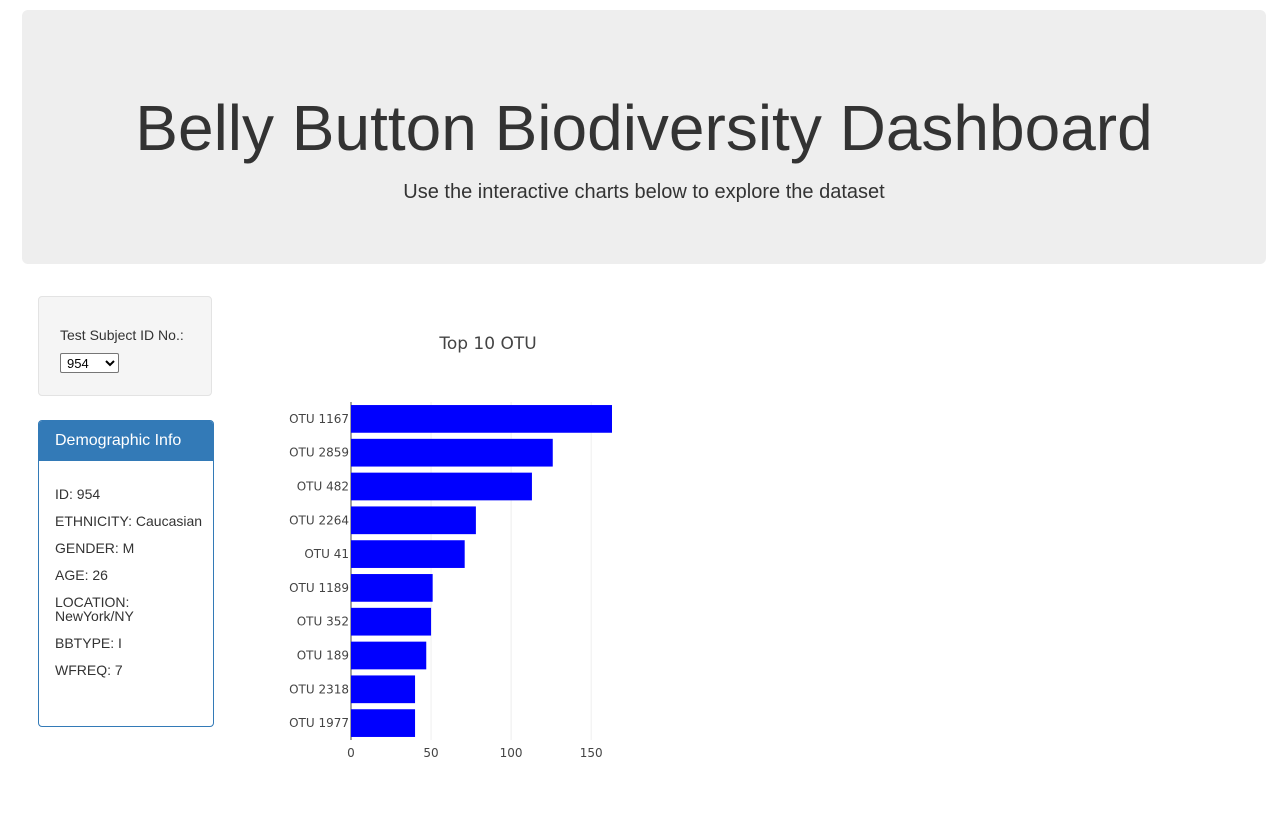 Image resolution: width=1278 pixels, height=816 pixels. What do you see at coordinates (94, 609) in the screenshot?
I see `demographic-row-location: LOCATION: NewYork/NY` at bounding box center [94, 609].